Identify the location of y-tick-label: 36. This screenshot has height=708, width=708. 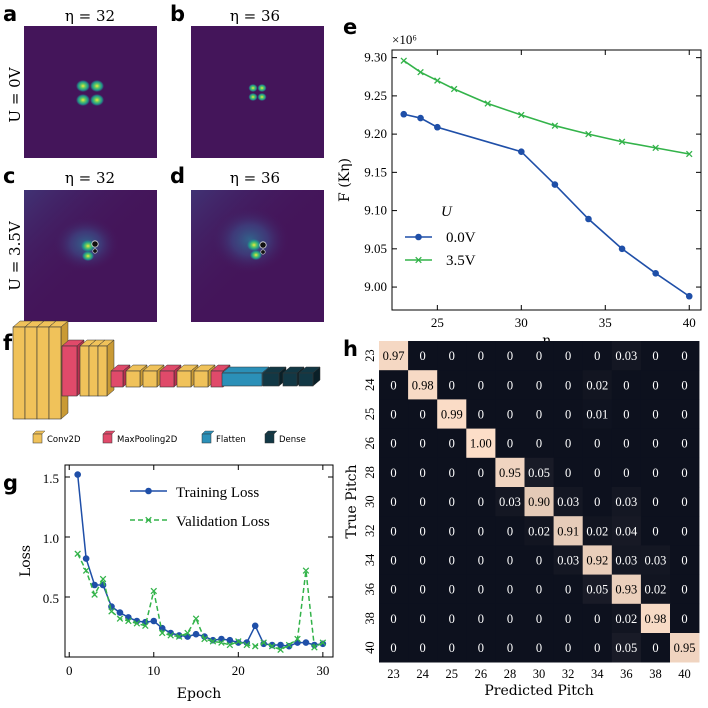
(370, 589).